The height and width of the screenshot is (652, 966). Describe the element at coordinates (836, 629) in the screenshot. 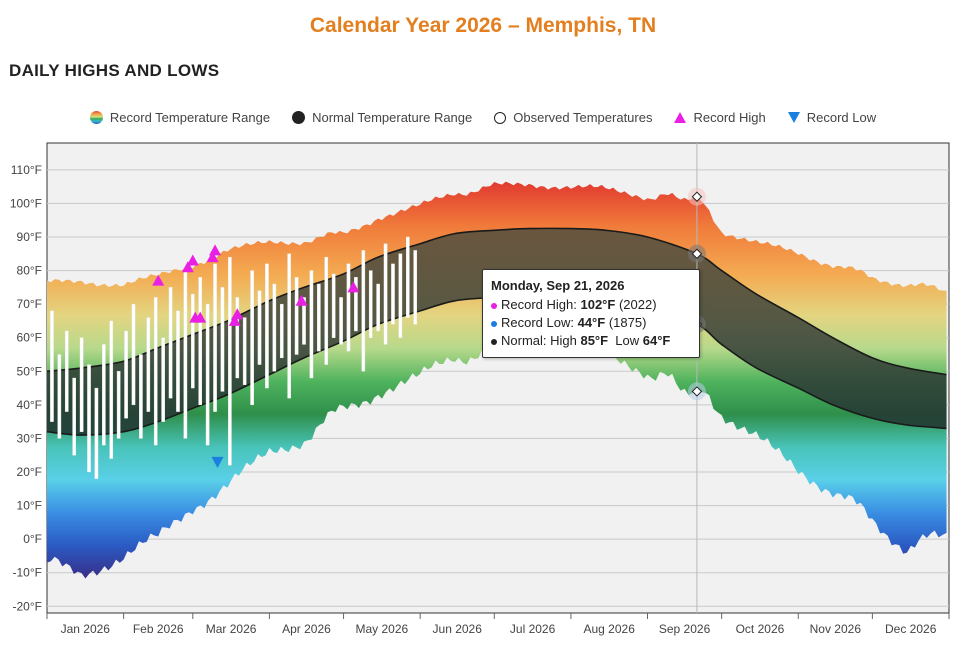

I see `x-tick-label: Nov 2026` at that location.